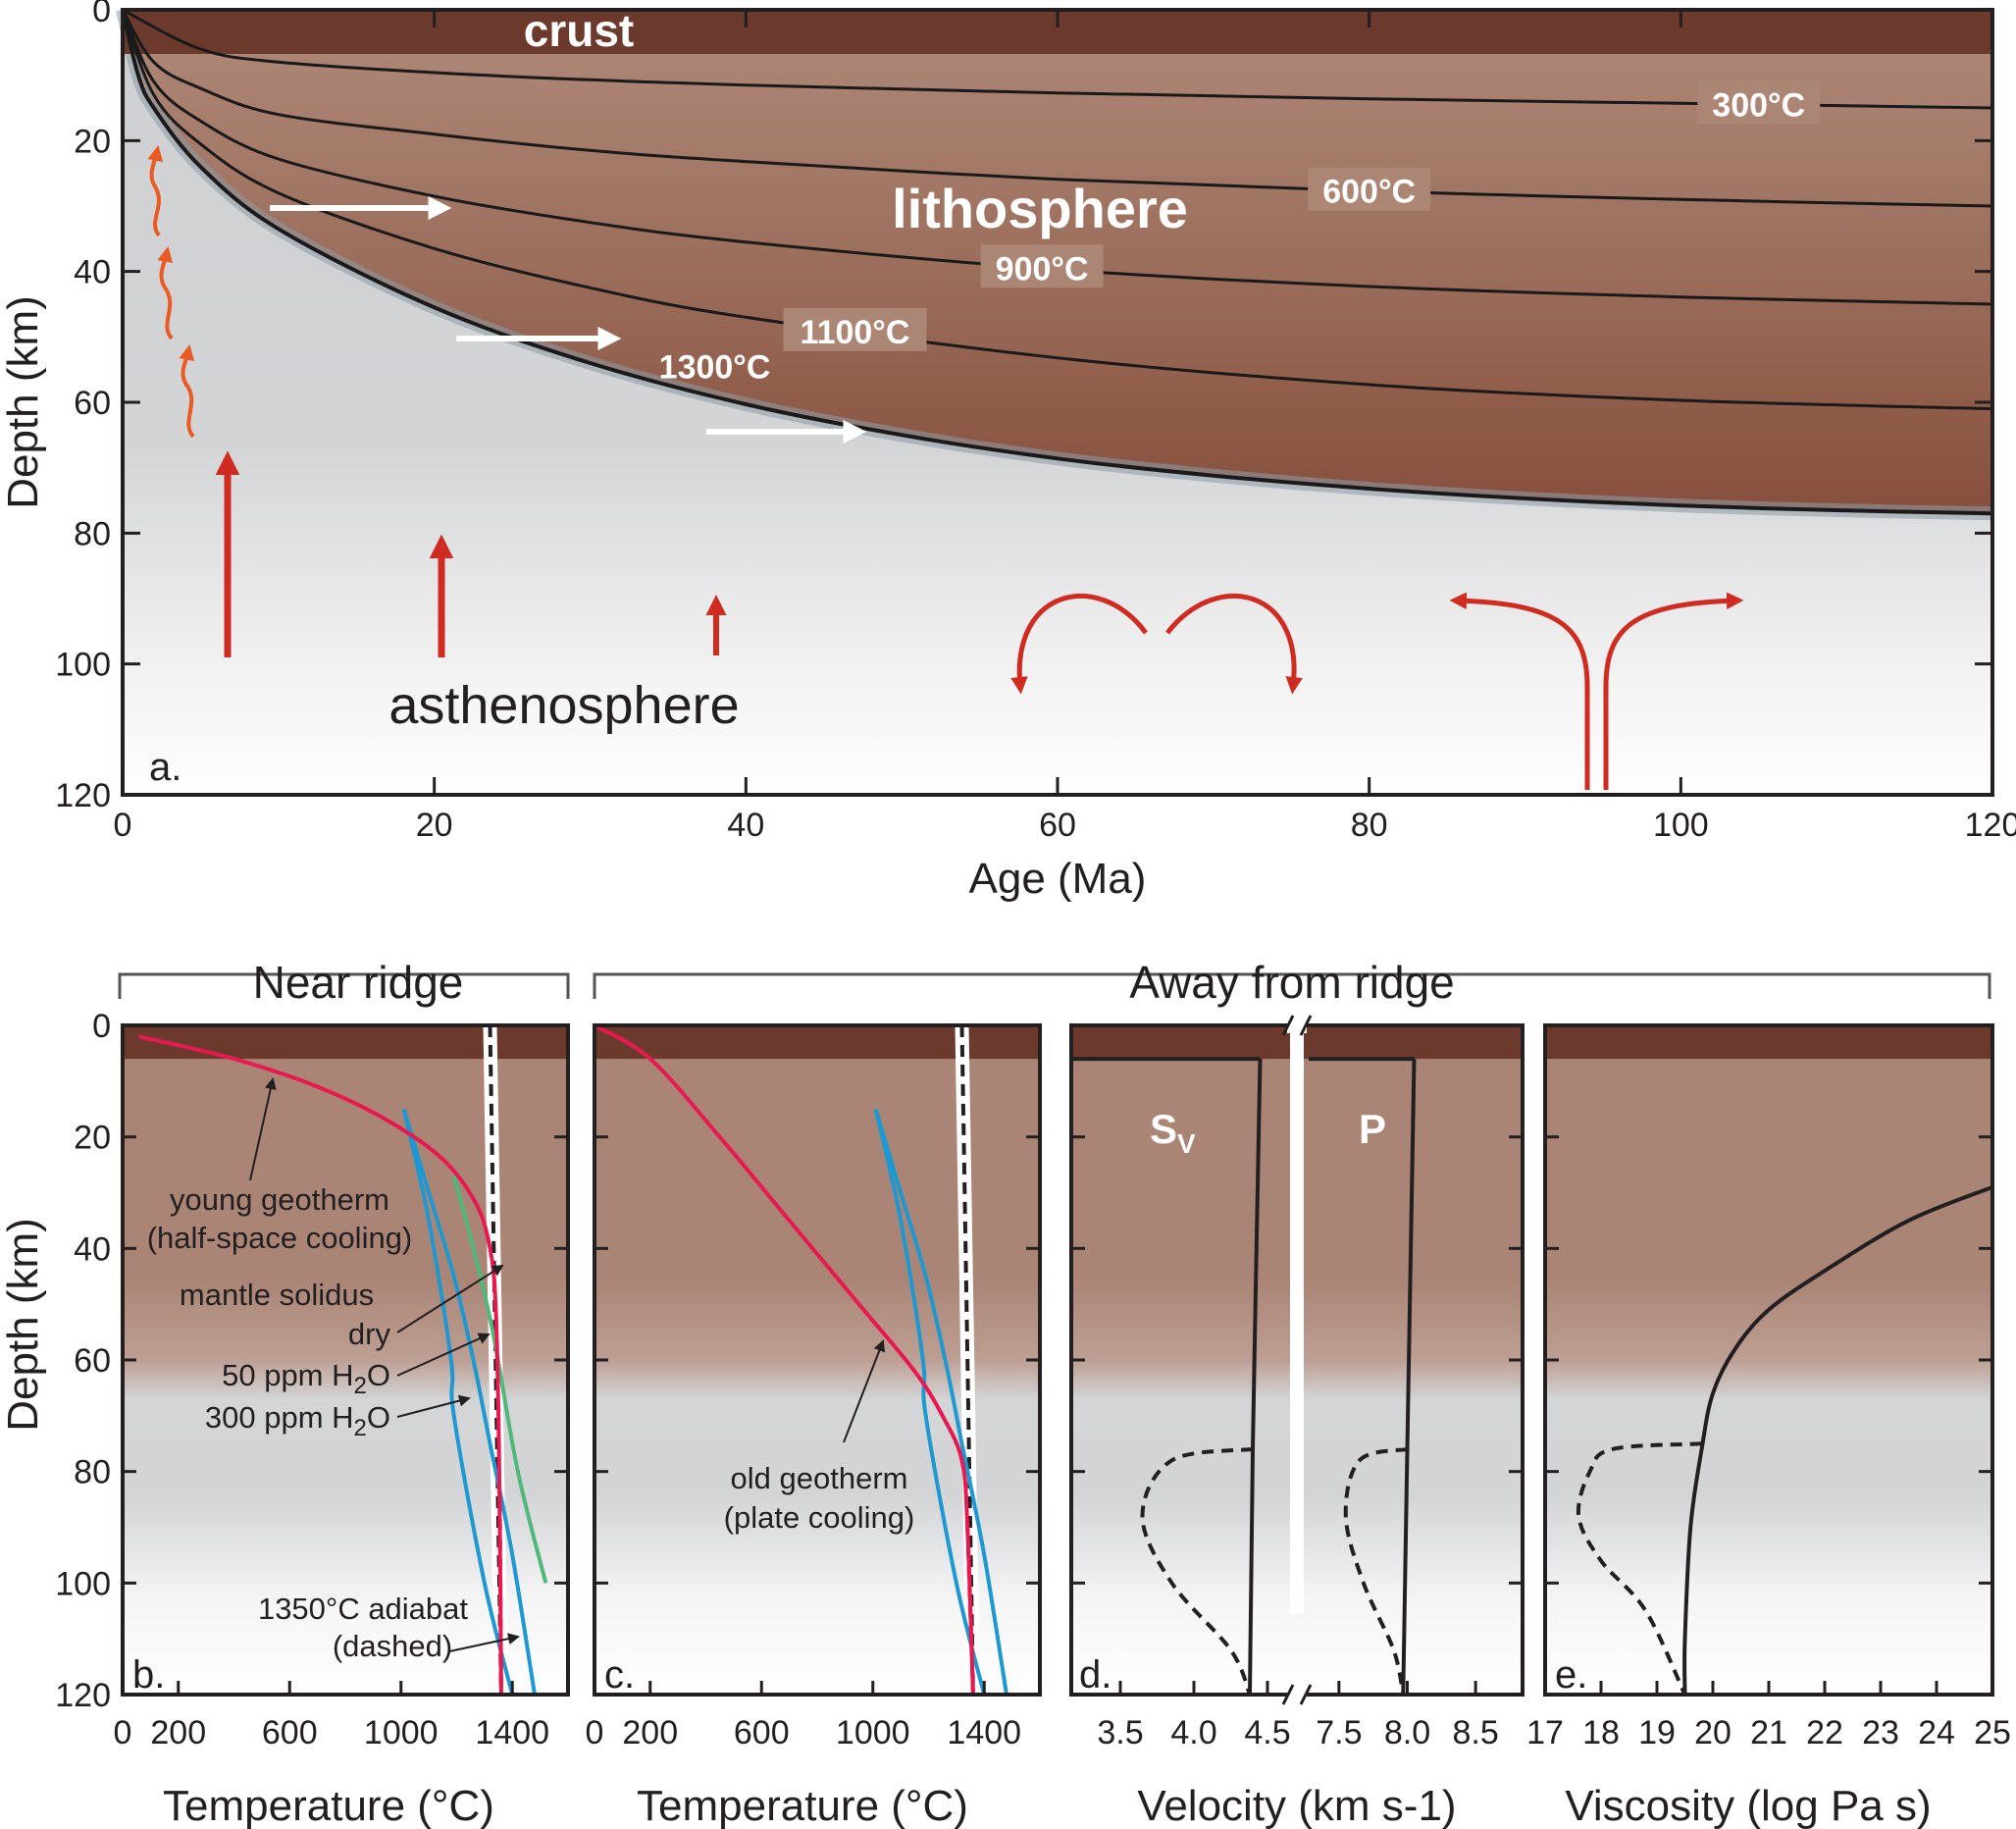 This screenshot has height=1829, width=2016. I want to click on x-tick-label: 120, so click(1991, 825).